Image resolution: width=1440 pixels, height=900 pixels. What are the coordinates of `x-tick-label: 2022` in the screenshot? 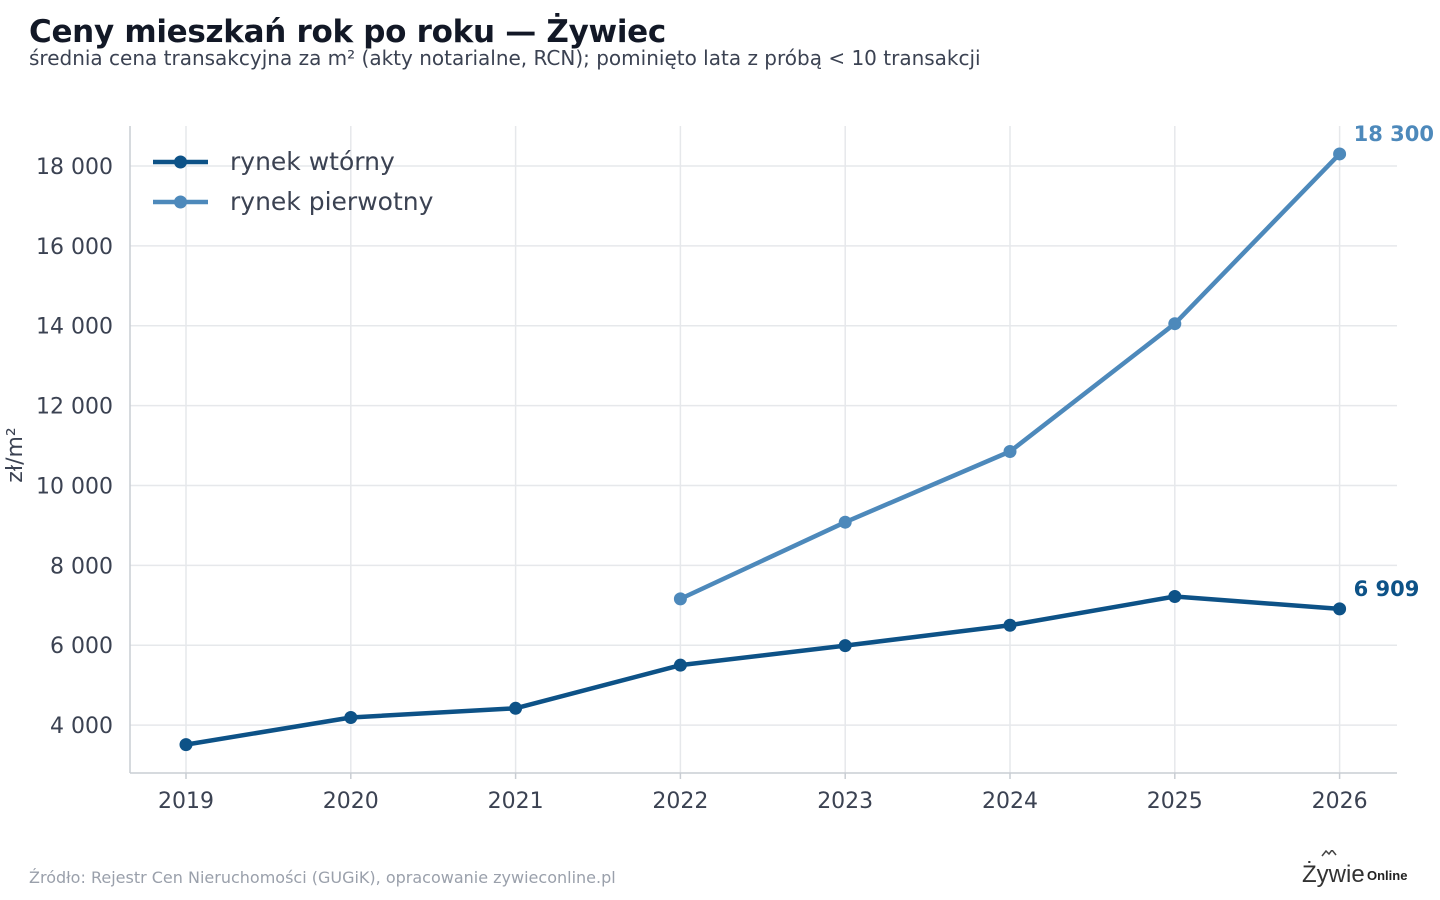 It's located at (680, 801).